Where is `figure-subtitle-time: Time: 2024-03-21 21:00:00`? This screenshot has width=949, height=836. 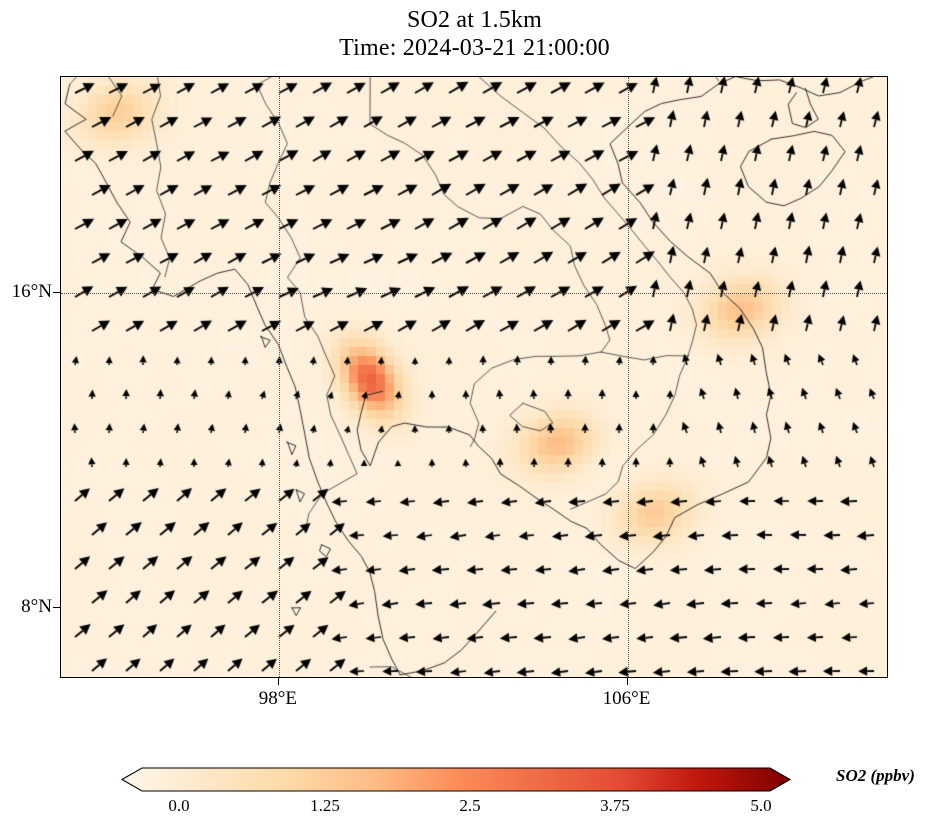 figure-subtitle-time: Time: 2024-03-21 21:00:00 is located at coordinates (474, 48).